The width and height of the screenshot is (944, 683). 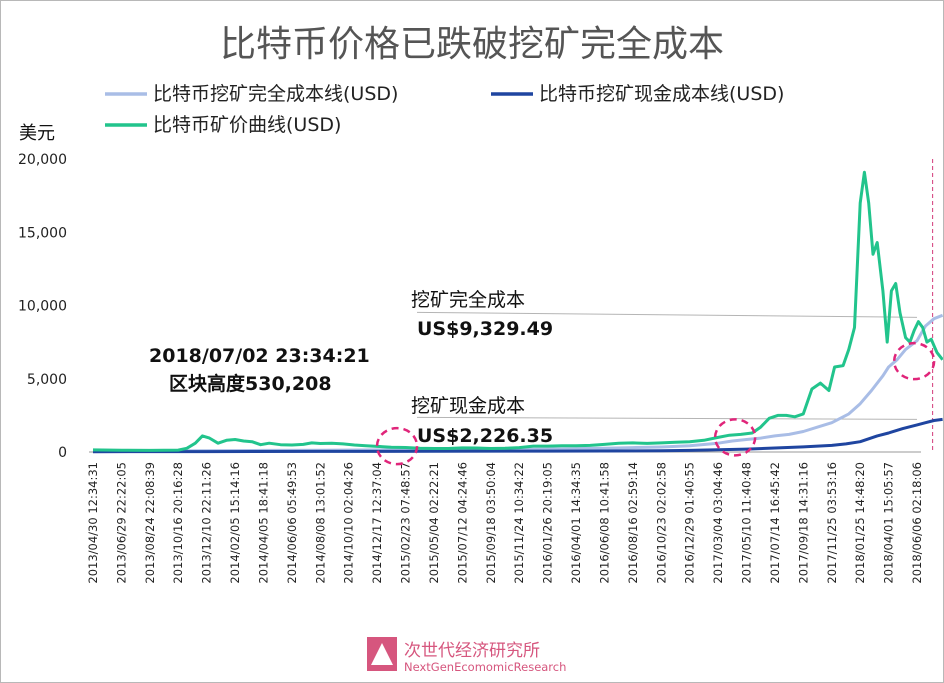 I want to click on y-tick-label: 20,000, so click(x=42, y=160).